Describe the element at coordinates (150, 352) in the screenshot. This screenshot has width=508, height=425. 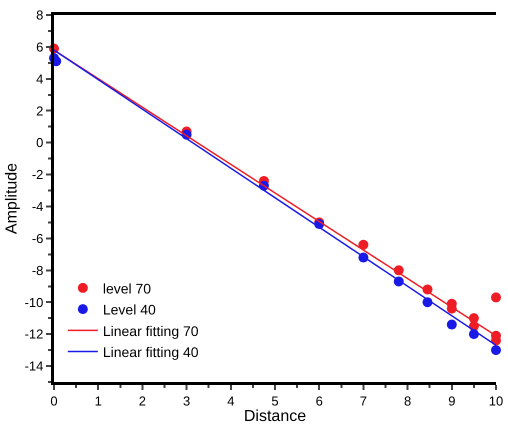
I see `legend-label: Linear fitting 40` at that location.